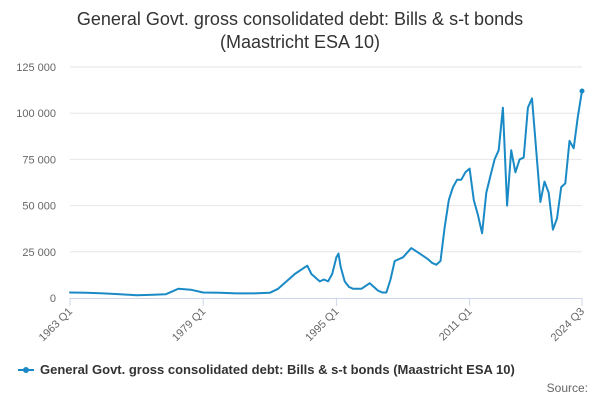  What do you see at coordinates (568, 325) in the screenshot?
I see `x-tick-label: 2024 Q3` at bounding box center [568, 325].